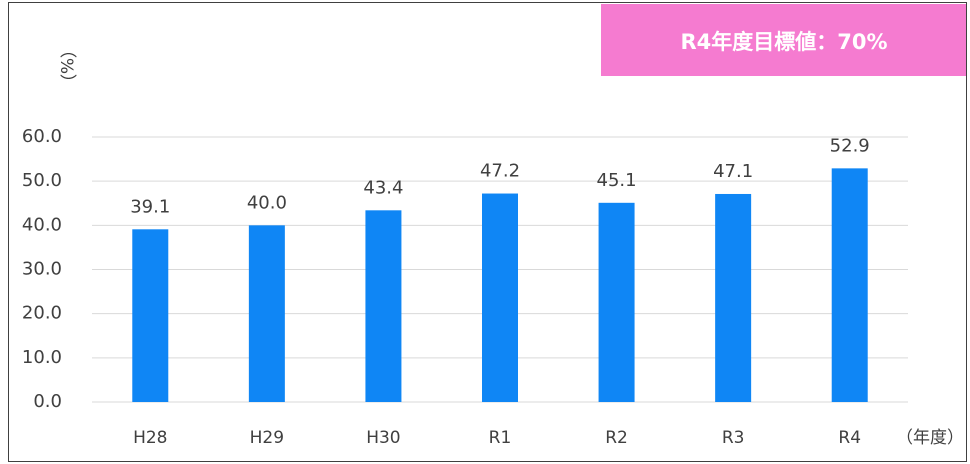 The width and height of the screenshot is (970, 464). I want to click on y-tick-label: 10.0, so click(42, 357).